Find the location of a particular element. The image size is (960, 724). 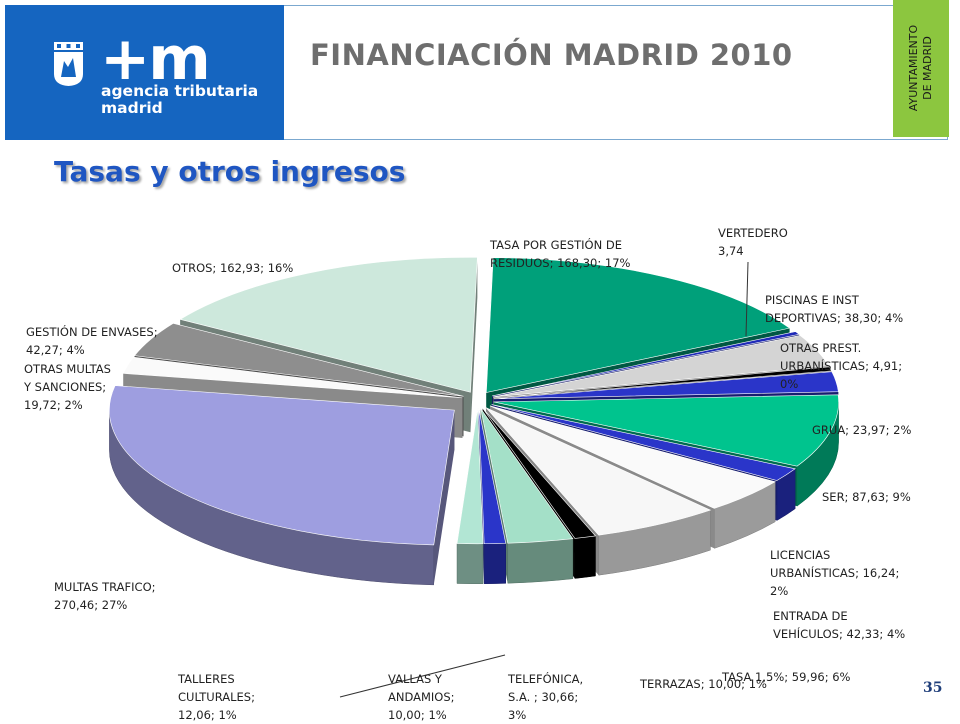

slice-label: OTROS; 162,93; 16% is located at coordinates (232, 268).